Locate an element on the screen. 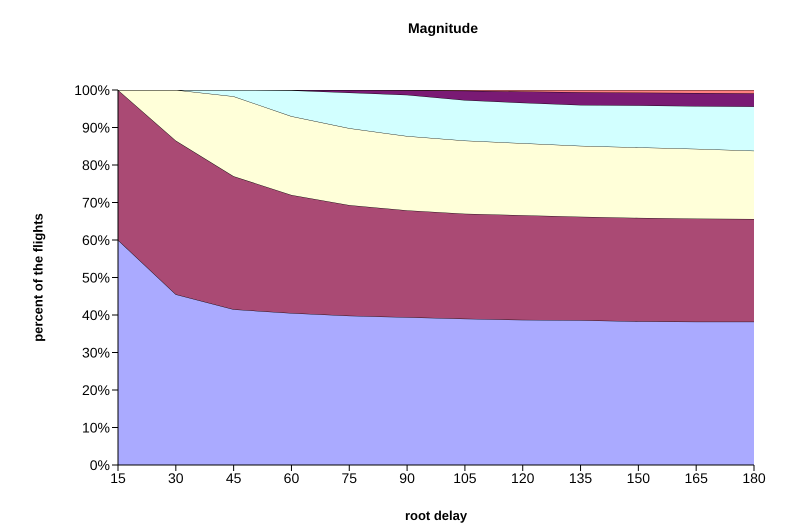 Image resolution: width=787 pixels, height=529 pixels. x-tick-label: 60 is located at coordinates (292, 478).